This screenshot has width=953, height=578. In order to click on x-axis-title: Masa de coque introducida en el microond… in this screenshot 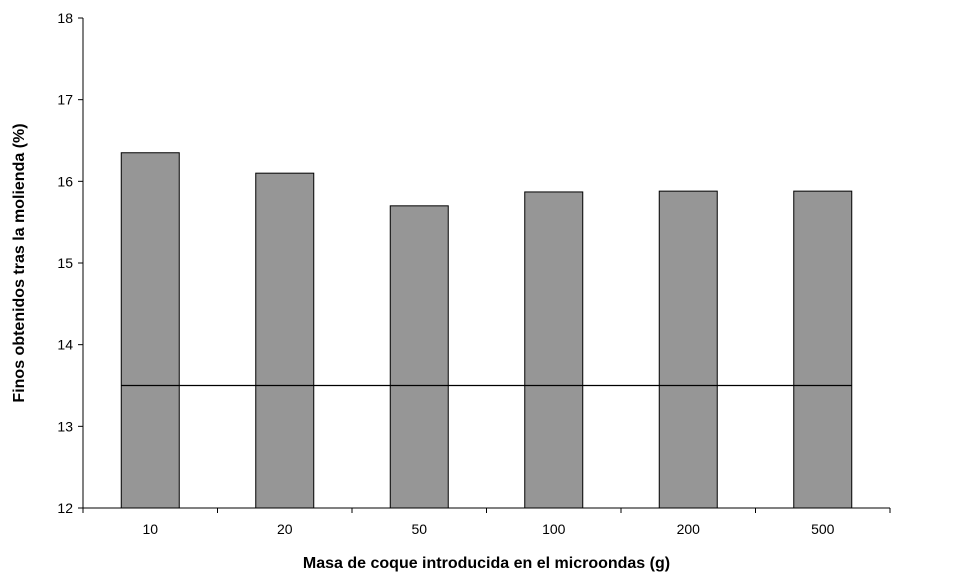, I will do `click(486, 563)`.